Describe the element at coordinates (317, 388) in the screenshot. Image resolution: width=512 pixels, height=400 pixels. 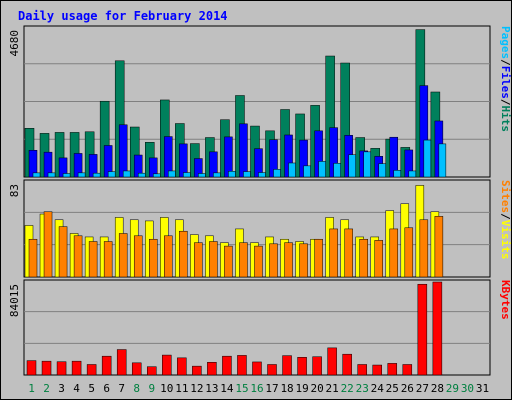
I see `x-tick-label-day-20: 20` at that location.